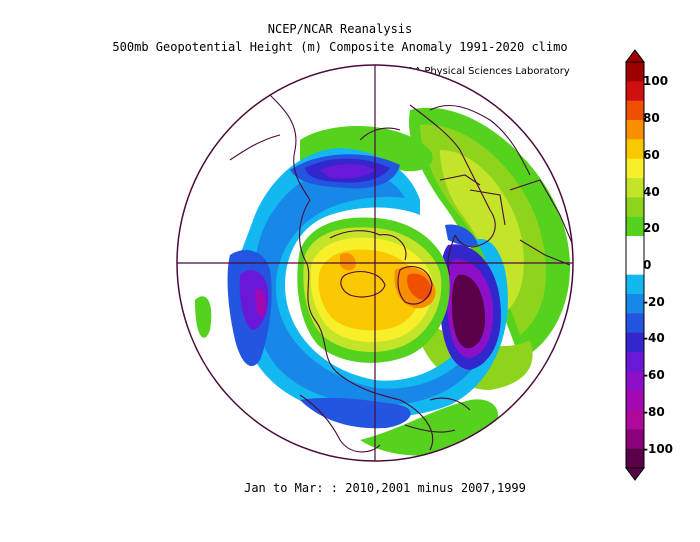  Describe the element at coordinates (654, 375) in the screenshot. I see `colorbar-tick-label: -60` at that location.